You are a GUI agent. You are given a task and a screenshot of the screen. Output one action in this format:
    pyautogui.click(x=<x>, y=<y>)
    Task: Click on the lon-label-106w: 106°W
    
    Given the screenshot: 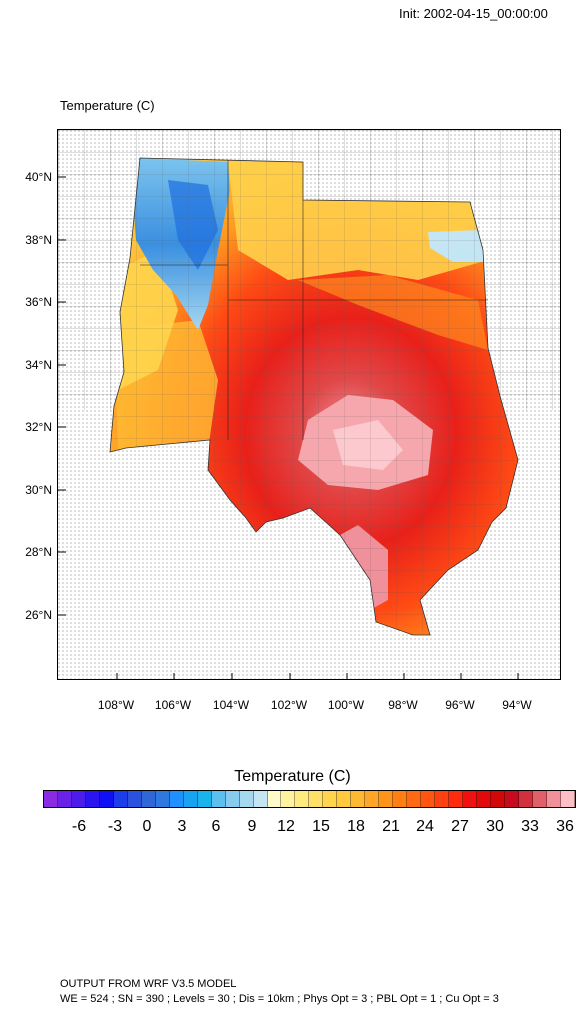 What is the action you would take?
    pyautogui.click(x=173, y=705)
    